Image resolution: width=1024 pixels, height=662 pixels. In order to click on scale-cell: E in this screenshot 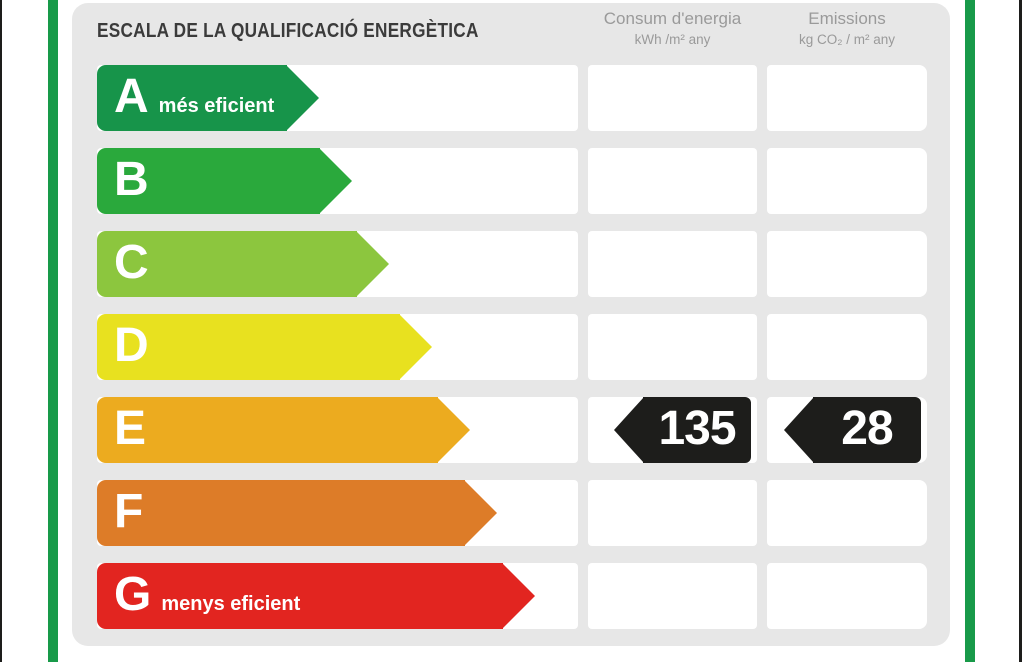, I will do `click(337, 430)`.